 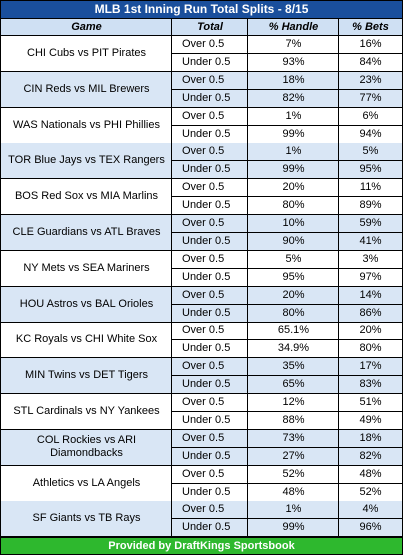 I want to click on matchup-label: BOS Red Sox vs MIA Marlins, so click(x=86, y=196).